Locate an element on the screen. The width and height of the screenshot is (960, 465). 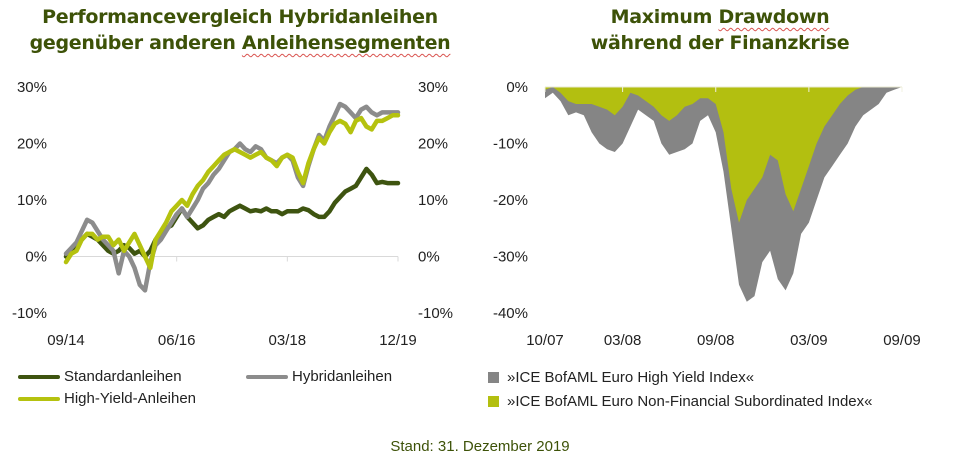
series-line-highyield is located at coordinates (232, 192).